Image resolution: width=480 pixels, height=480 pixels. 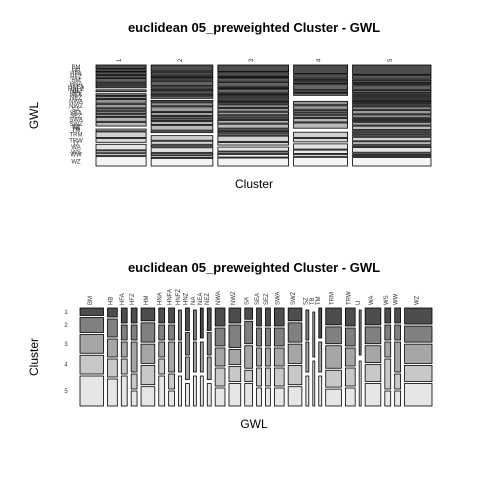 I want to click on y-tick-label: SWA, so click(x=75, y=120).